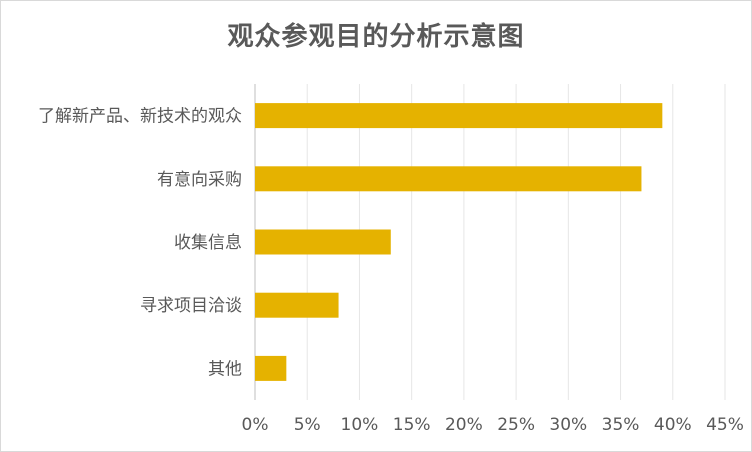  What do you see at coordinates (191, 306) in the screenshot?
I see `category-label: 寻求项目洽谈` at bounding box center [191, 306].